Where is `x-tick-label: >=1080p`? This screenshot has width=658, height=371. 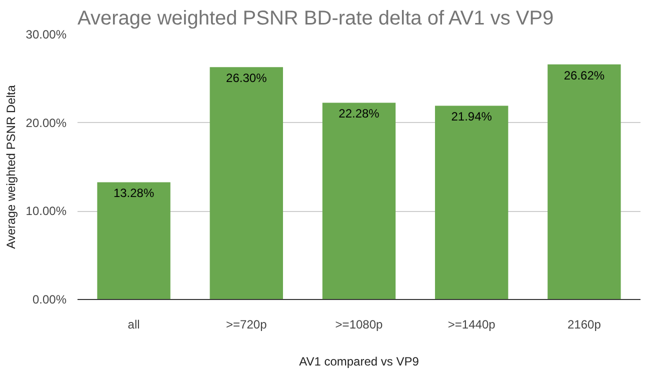 x-tick-label: >=1080p is located at coordinates (359, 325).